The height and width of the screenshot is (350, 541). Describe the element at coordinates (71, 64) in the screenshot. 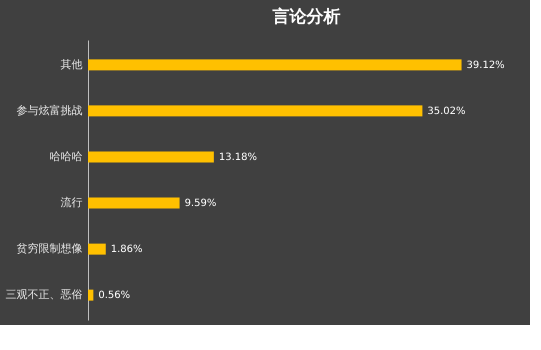

I see `y-tick-label: 其他` at that location.